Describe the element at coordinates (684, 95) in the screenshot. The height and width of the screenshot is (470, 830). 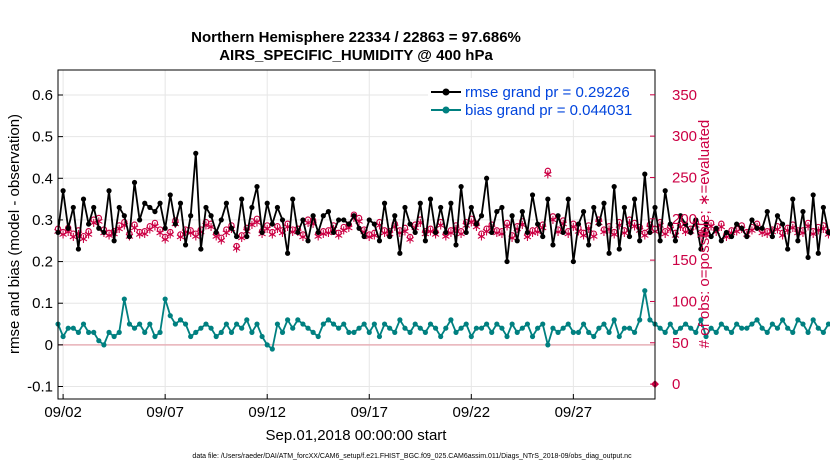
I see `y-right-tick-label: 350` at that location.